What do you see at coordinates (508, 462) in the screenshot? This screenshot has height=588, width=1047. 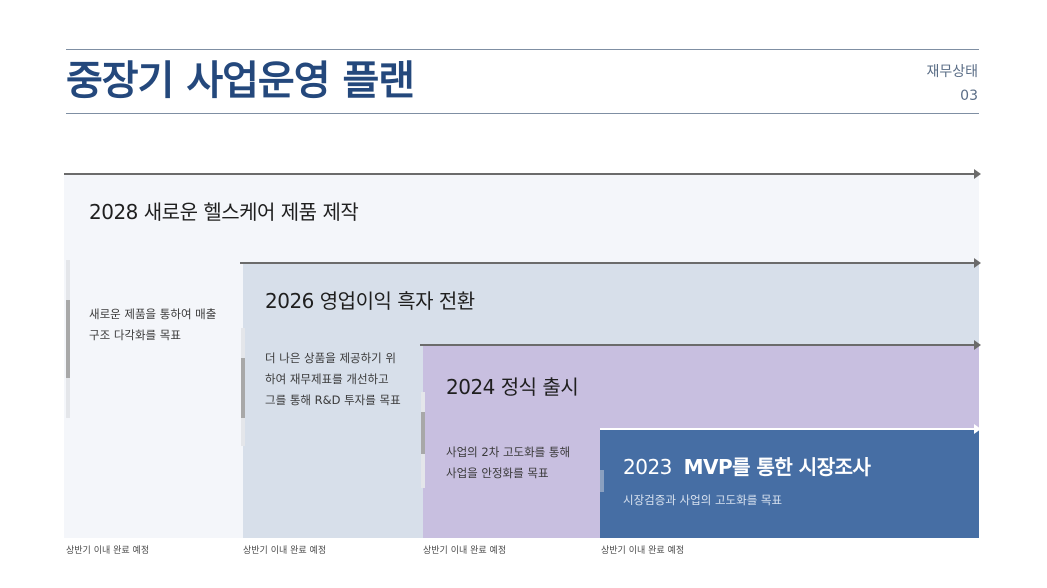 I see `stage-description-2024: 사업의 2차 고도화를 통해 사업을 안정화를 목표` at bounding box center [508, 462].